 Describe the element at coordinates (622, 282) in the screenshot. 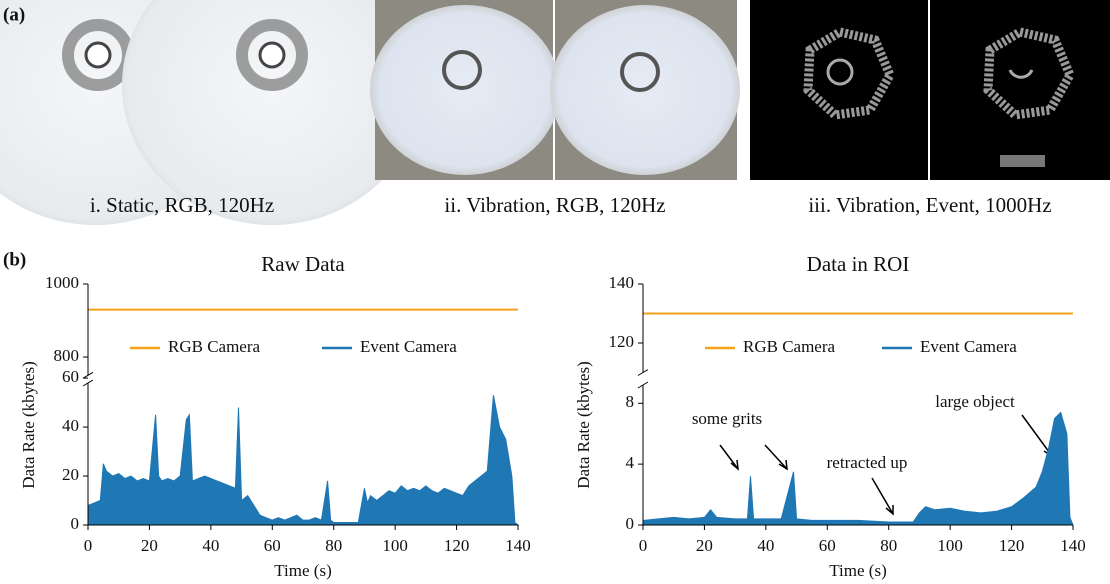

I see `y-tick-label: 140` at that location.